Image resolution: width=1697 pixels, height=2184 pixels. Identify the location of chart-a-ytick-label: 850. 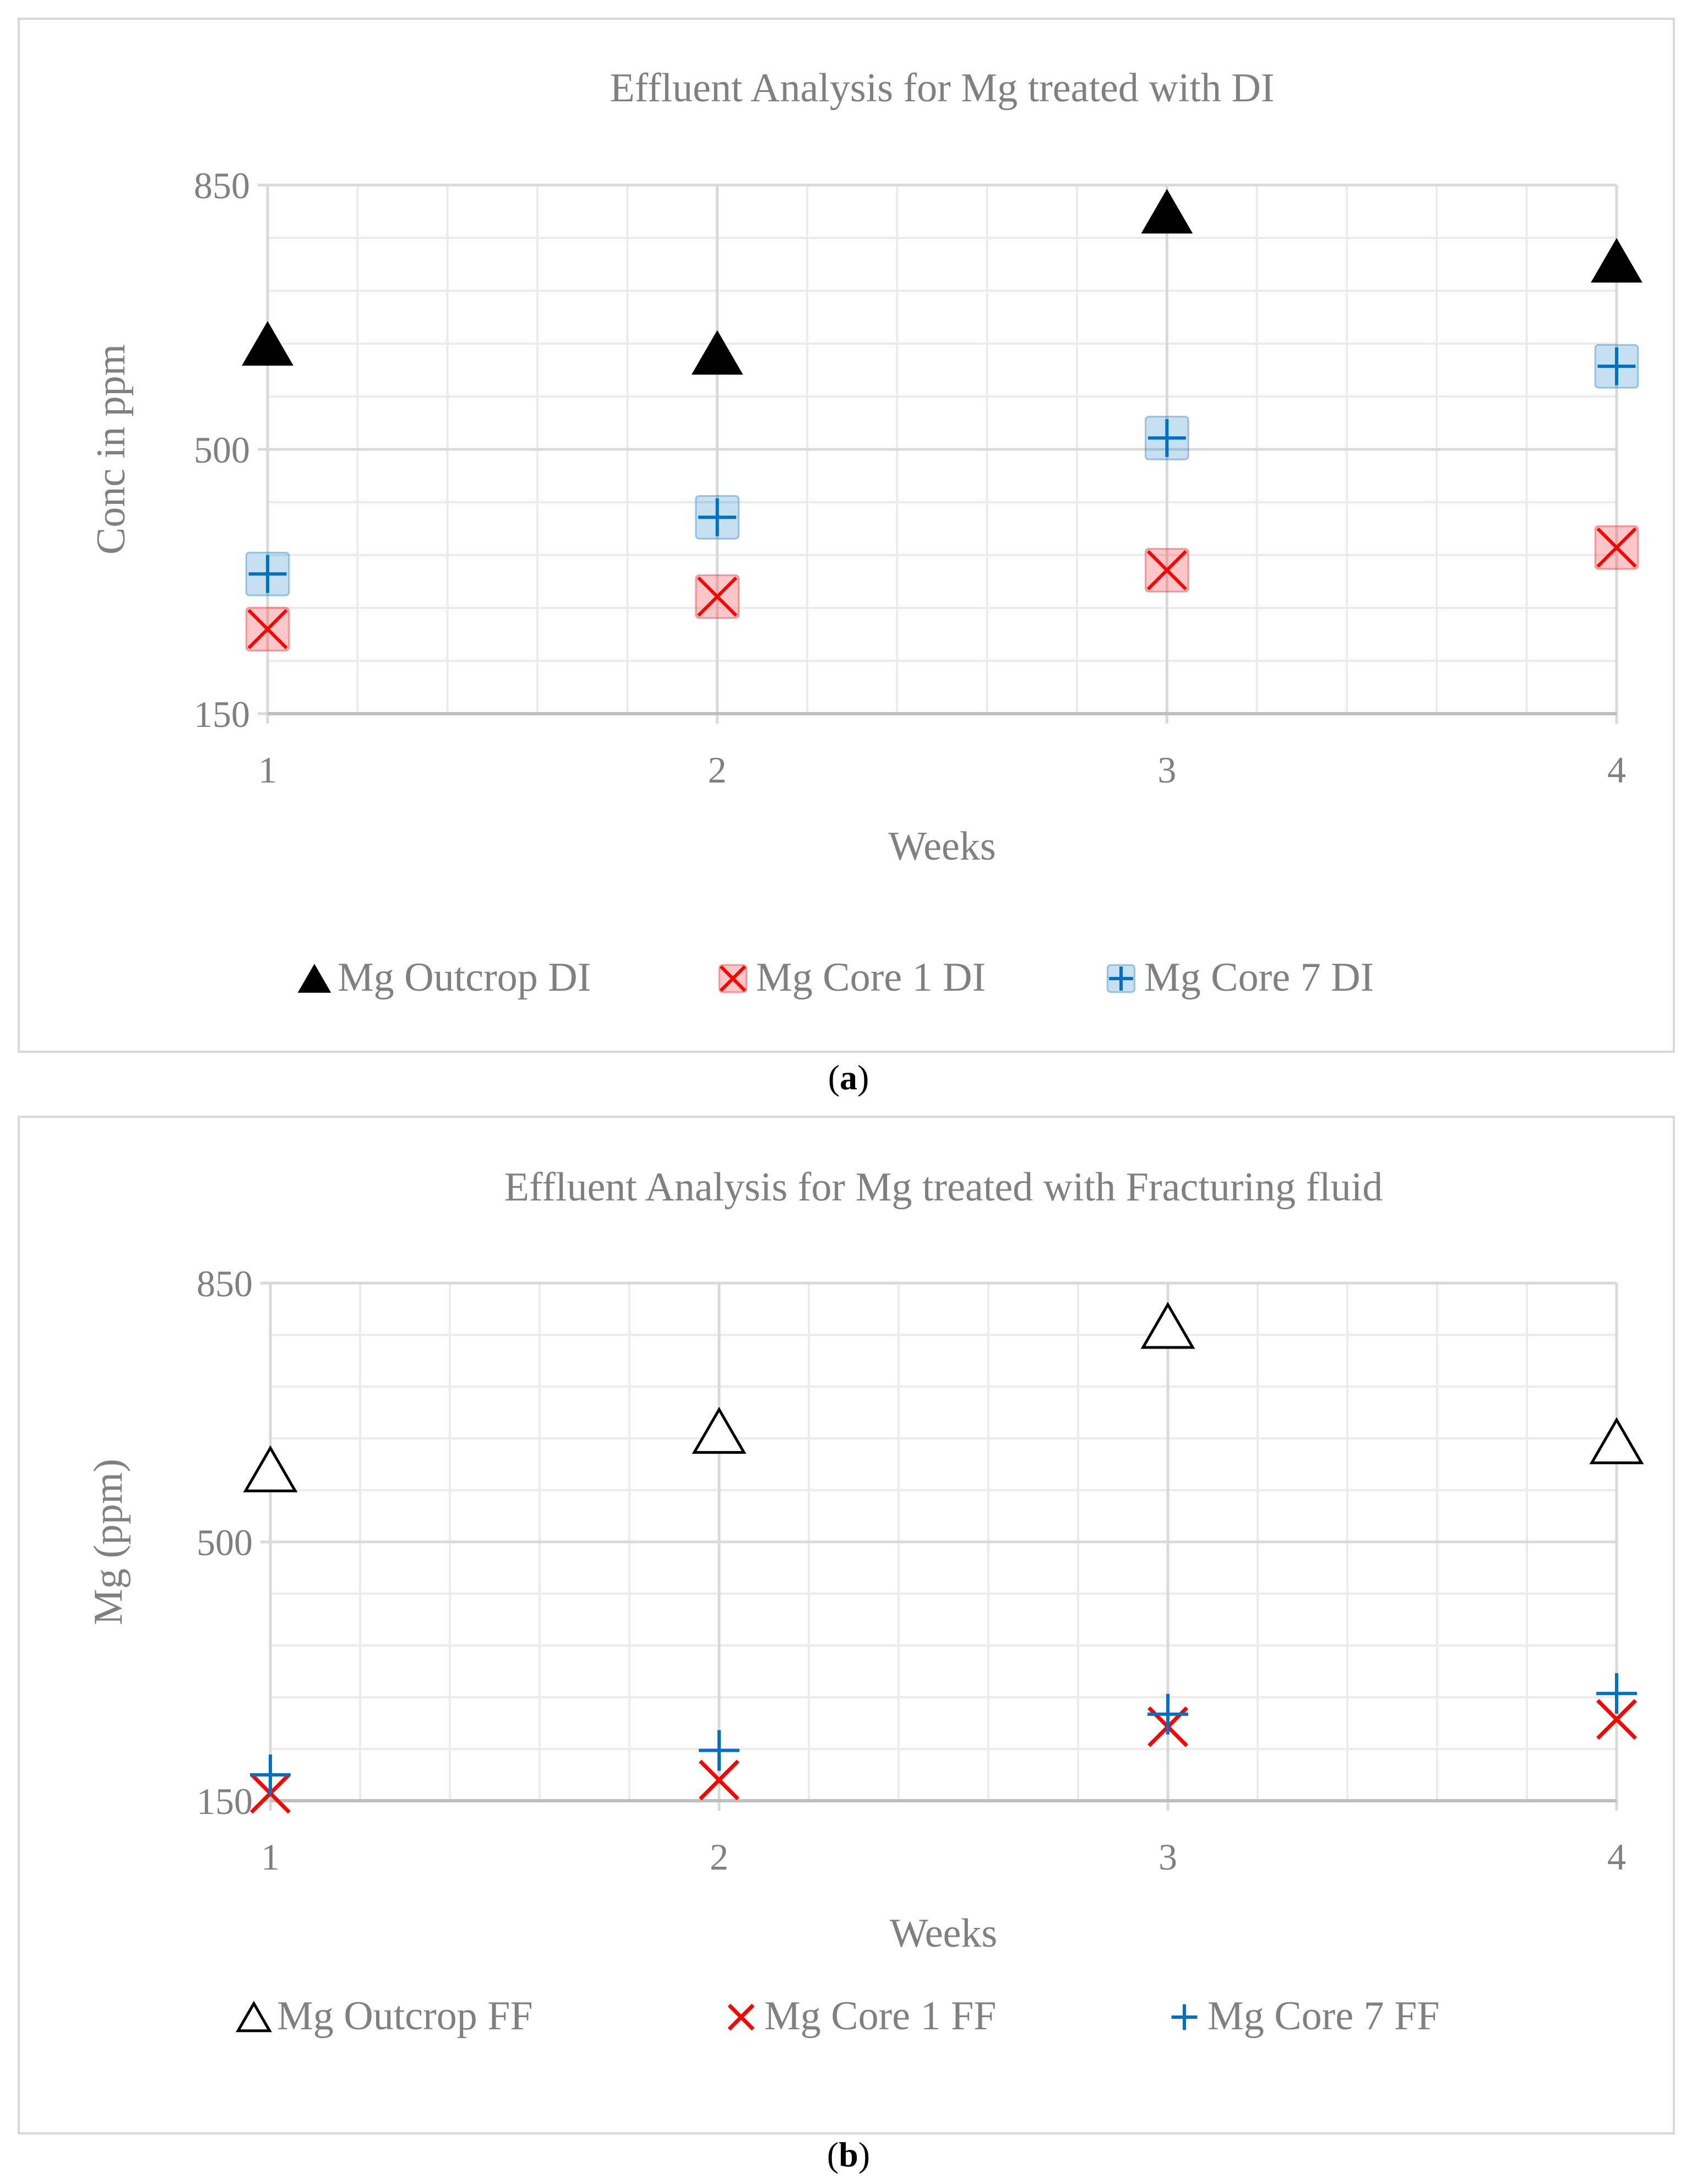
(222, 186).